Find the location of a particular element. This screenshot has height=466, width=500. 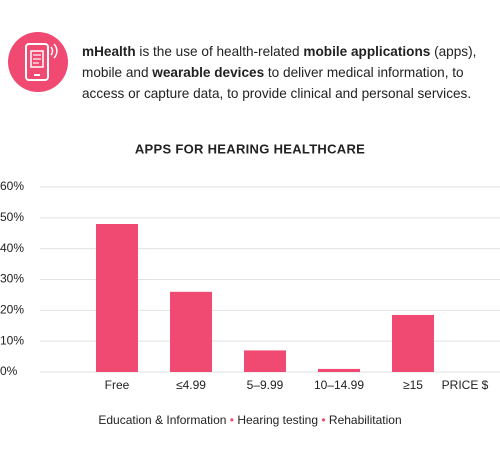

text: is the use of health-related is located at coordinates (219, 51).